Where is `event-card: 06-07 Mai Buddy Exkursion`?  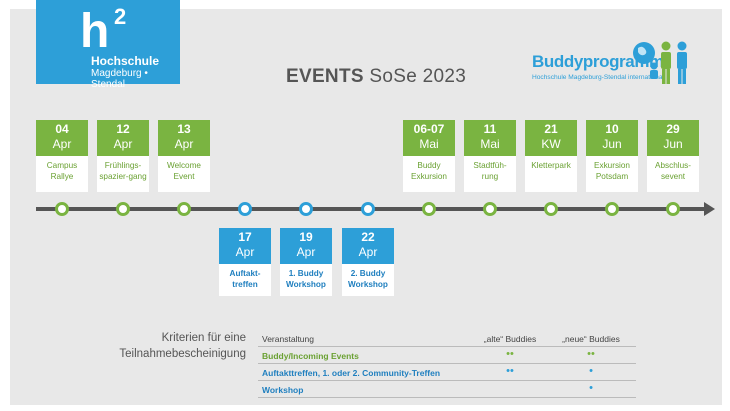
event-card: 06-07 Mai Buddy Exkursion is located at coordinates (429, 156).